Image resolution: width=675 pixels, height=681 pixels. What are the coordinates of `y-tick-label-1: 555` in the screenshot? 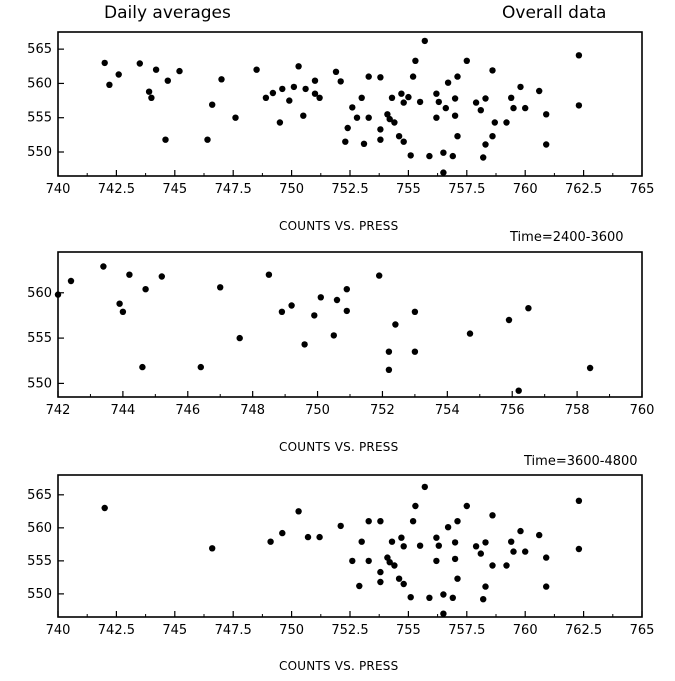 It's located at (39, 118).